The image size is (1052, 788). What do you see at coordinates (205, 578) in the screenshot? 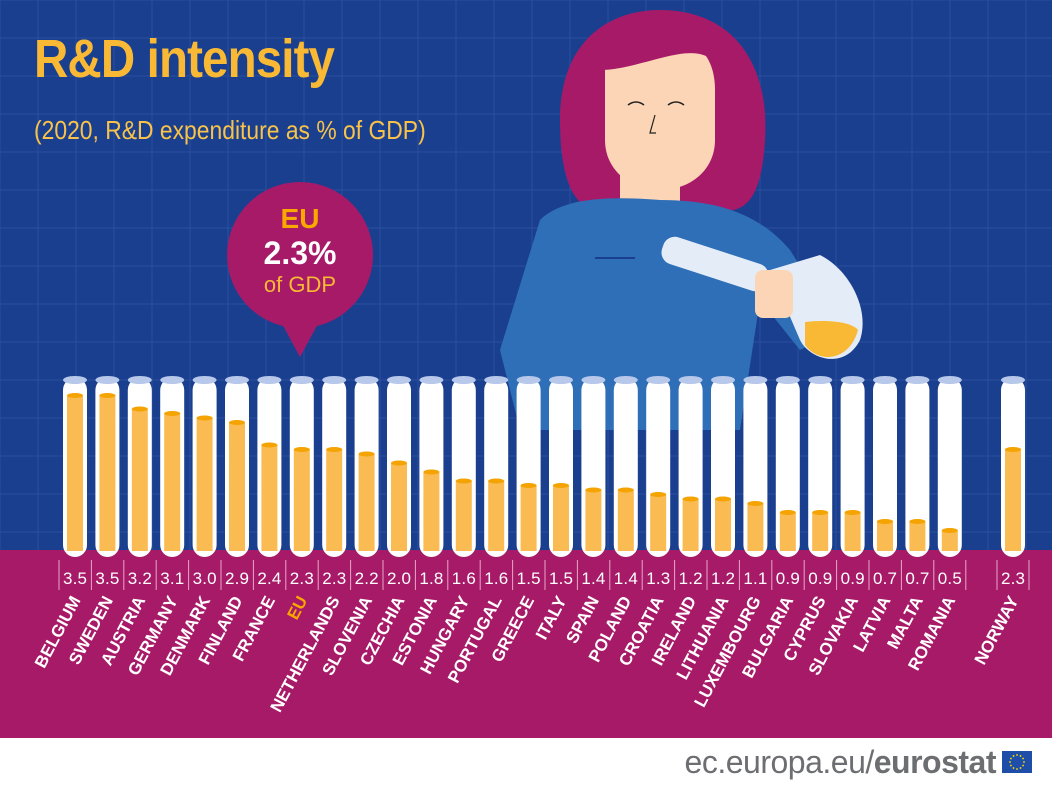
I see `value-label: 3.0` at bounding box center [205, 578].